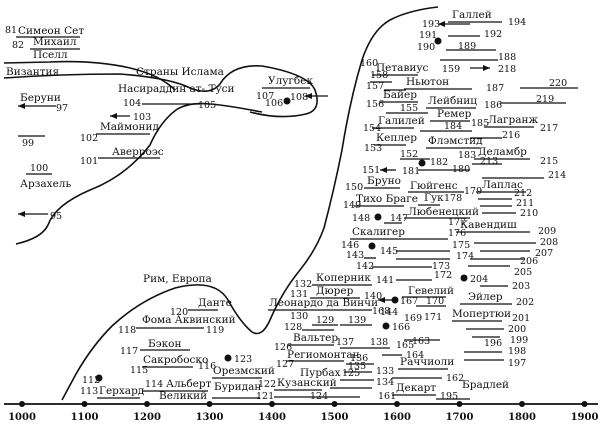  What do you see at coordinates (319, 396) in the screenshot?
I see `number-label: 124` at bounding box center [319, 396].